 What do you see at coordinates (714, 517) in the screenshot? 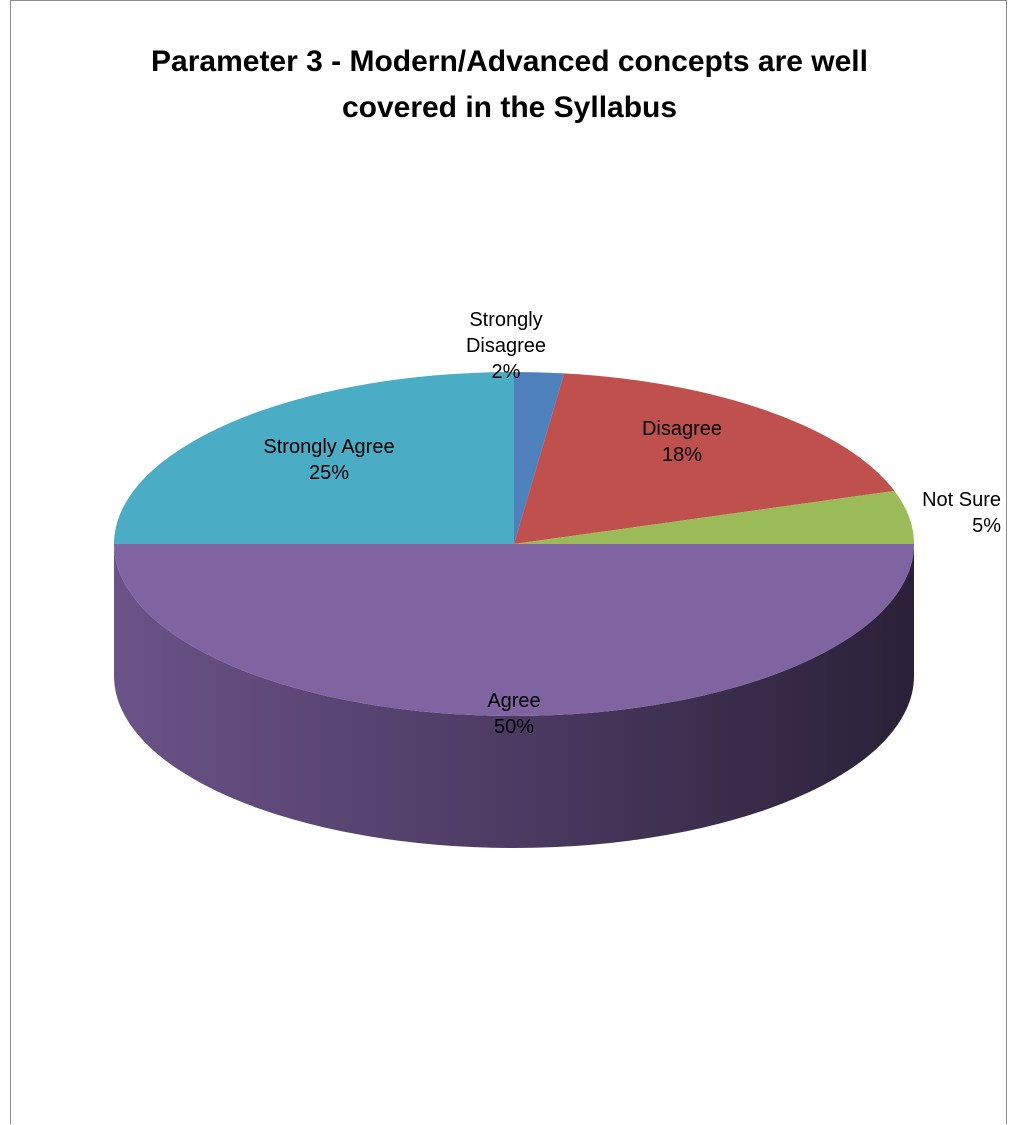
I see `pie-slice-not-sure` at bounding box center [714, 517].